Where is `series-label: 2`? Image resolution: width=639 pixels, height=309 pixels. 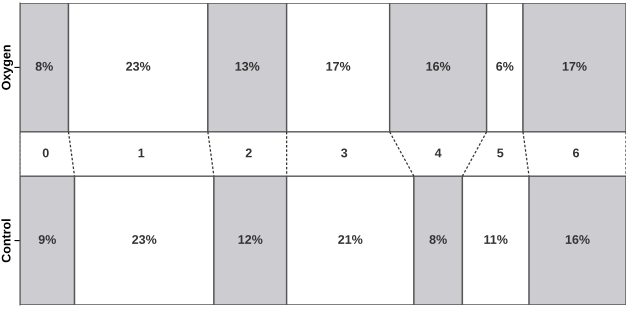 series-label: 2 is located at coordinates (249, 153).